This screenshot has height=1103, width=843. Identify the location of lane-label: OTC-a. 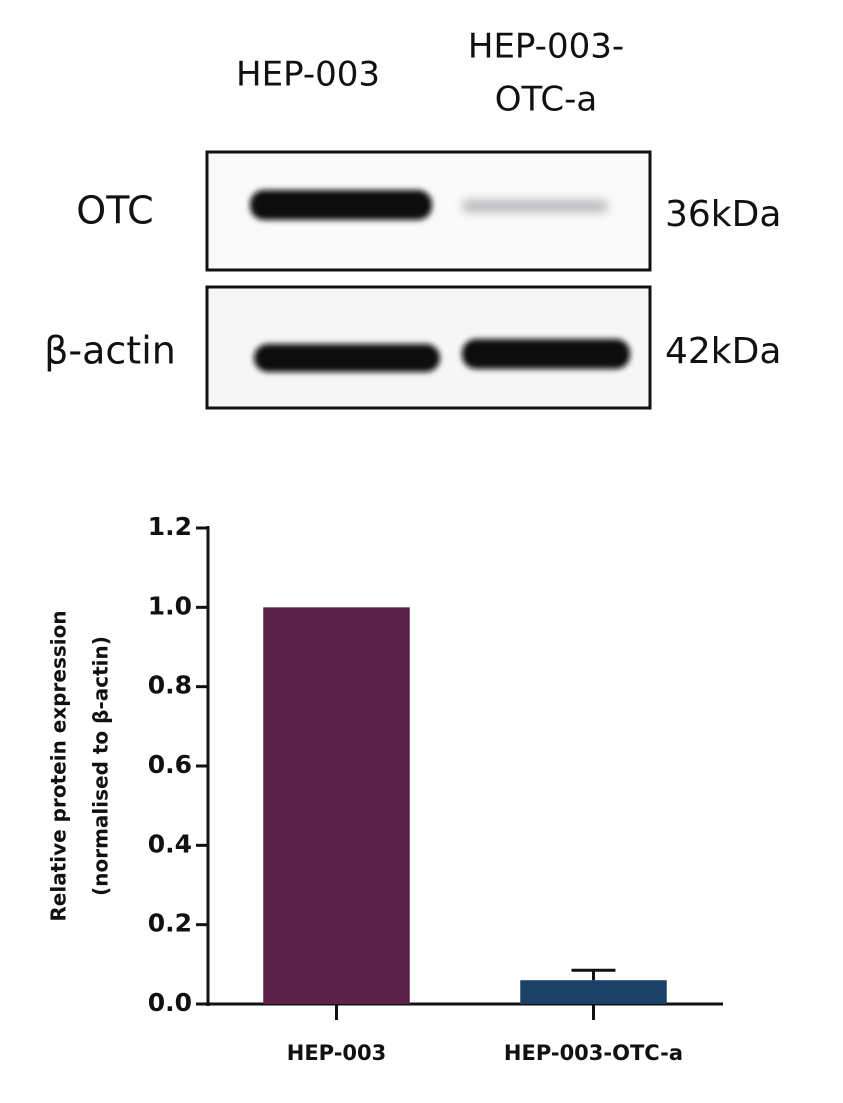
(546, 100).